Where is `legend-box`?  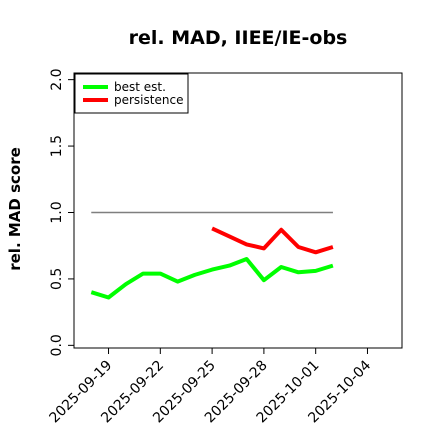 legend-box is located at coordinates (131, 93).